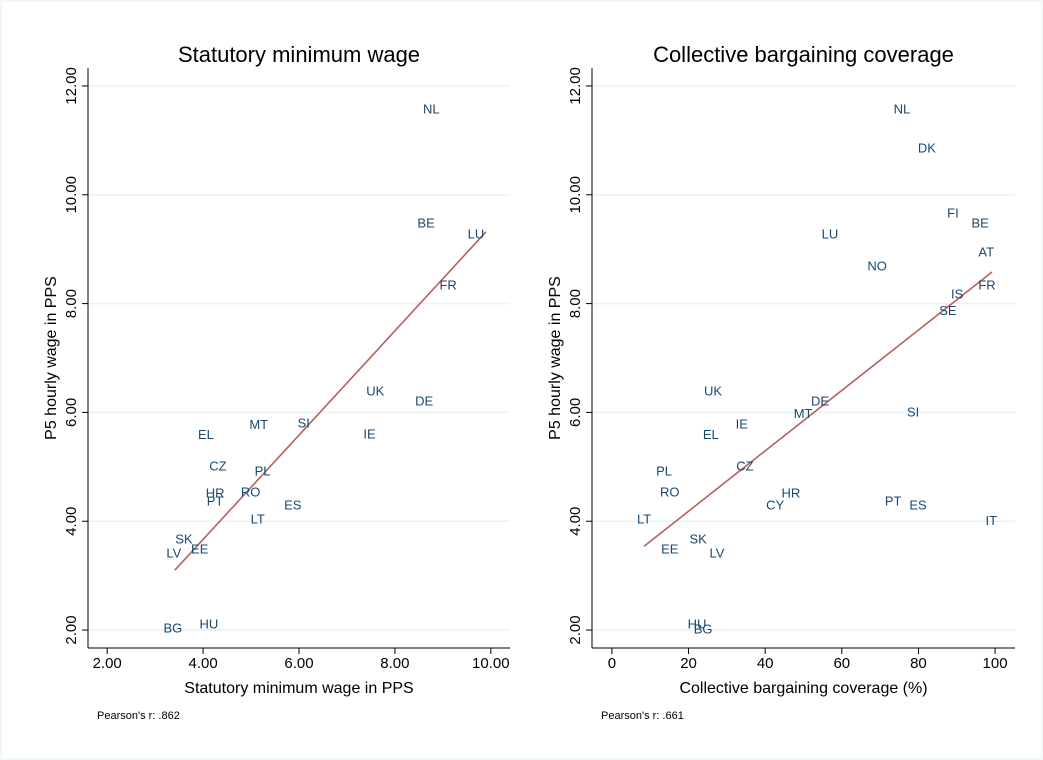  I want to click on x-tick-label: 60, so click(841, 663).